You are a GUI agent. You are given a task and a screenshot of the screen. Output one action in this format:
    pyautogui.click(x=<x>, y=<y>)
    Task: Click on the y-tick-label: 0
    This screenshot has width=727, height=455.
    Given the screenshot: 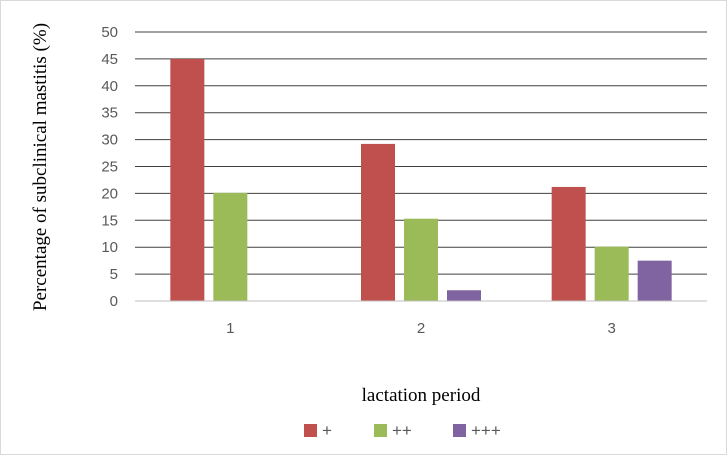 What is the action you would take?
    pyautogui.click(x=114, y=301)
    